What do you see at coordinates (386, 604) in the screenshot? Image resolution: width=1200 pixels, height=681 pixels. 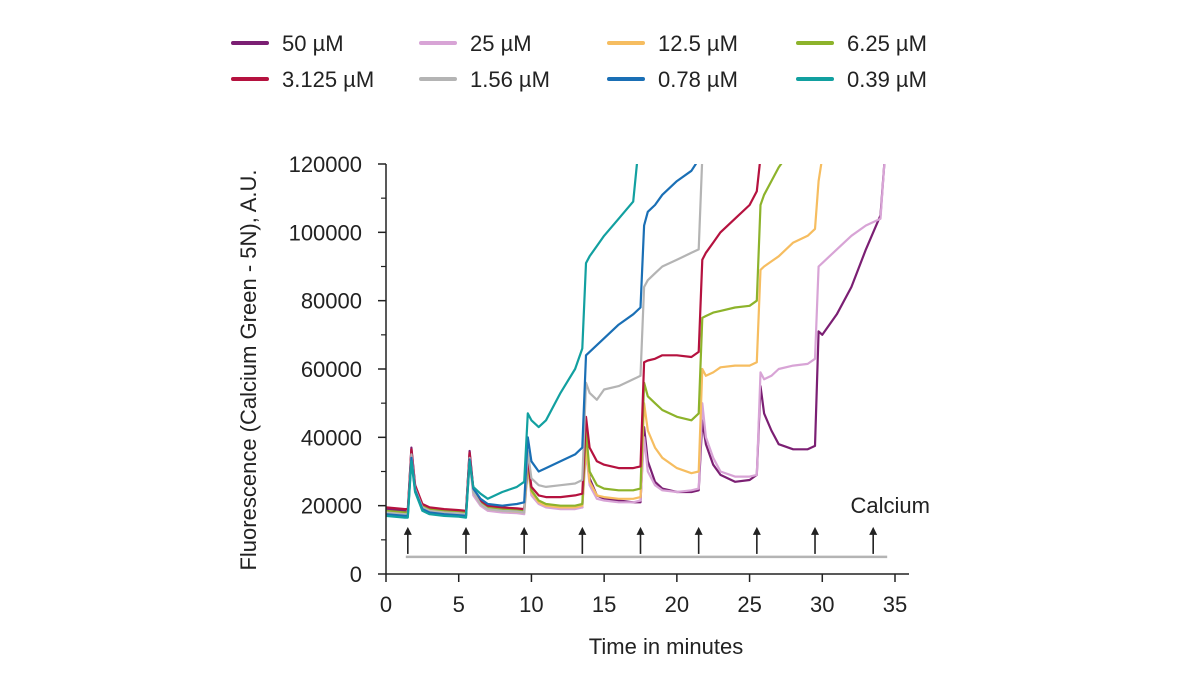 I see `x-tick-label: 0` at bounding box center [386, 604].